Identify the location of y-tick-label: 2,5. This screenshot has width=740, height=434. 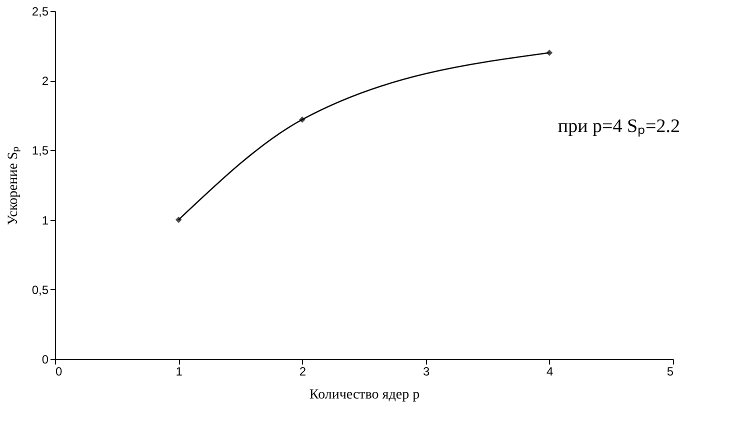
(40, 11).